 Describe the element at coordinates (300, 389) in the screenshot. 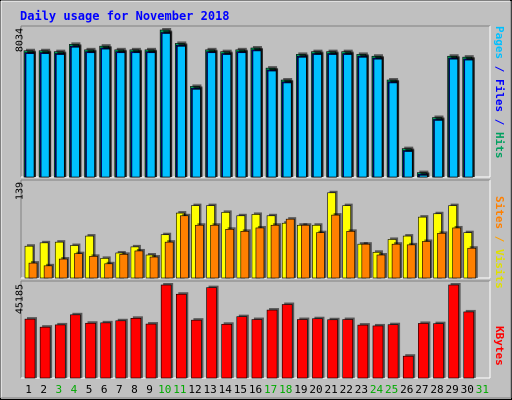

I see `day-label-19: 19` at that location.